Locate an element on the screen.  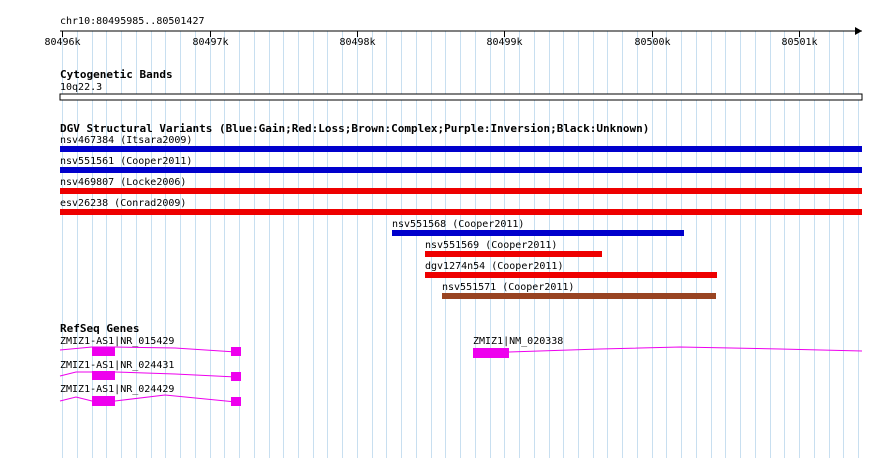
gene-nm-020338: ZMIZ1|NM_020338 is located at coordinates (667, 347).